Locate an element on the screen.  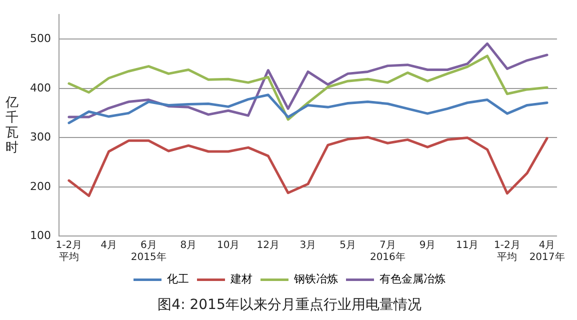
x-tick-label: 11月 is located at coordinates (467, 245).